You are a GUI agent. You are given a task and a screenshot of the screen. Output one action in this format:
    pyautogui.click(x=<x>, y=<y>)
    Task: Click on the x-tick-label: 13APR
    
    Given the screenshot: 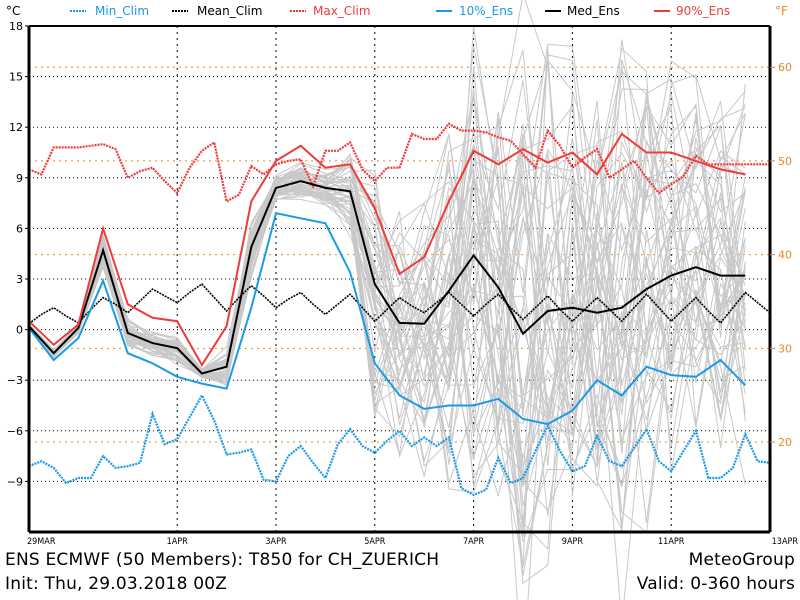 What is the action you would take?
    pyautogui.click(x=785, y=542)
    